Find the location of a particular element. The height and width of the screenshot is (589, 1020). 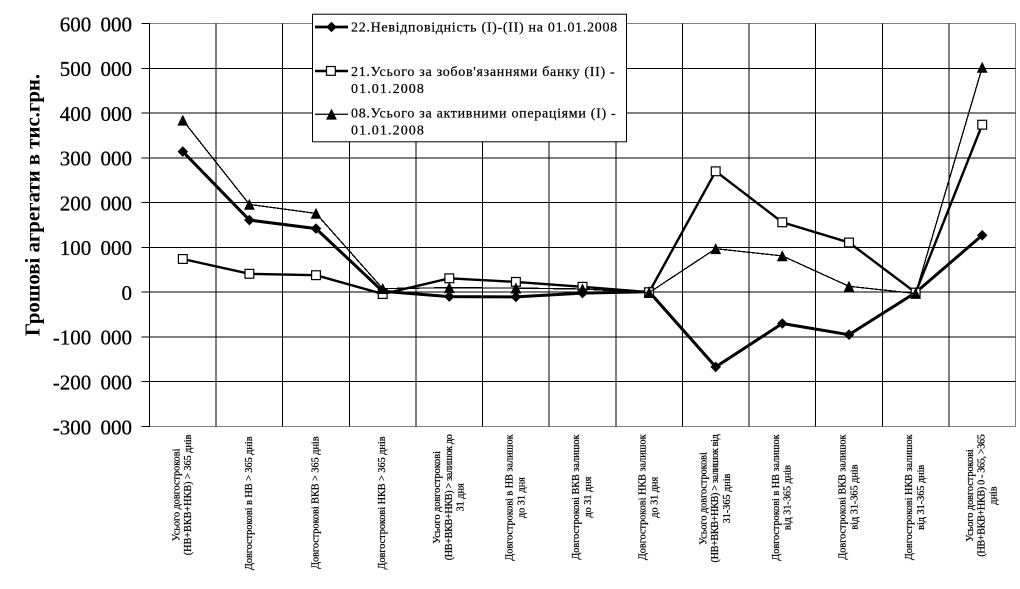

svg-text: 100 000 is located at coordinates (96, 248).